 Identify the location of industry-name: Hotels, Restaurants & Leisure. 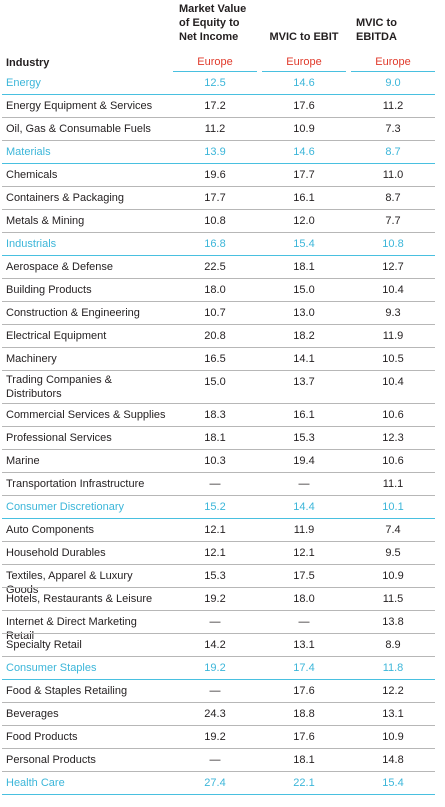
(79, 599).